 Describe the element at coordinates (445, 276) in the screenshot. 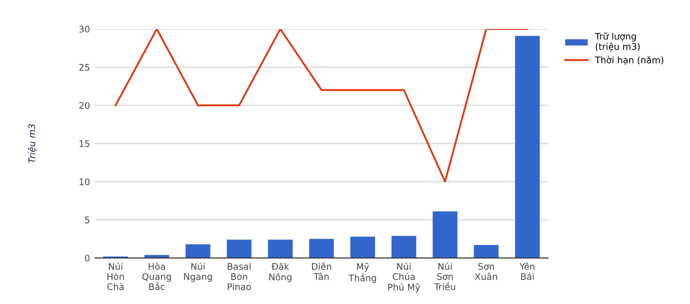

I see `x-tick-label: Núi Sơn Triều` at that location.